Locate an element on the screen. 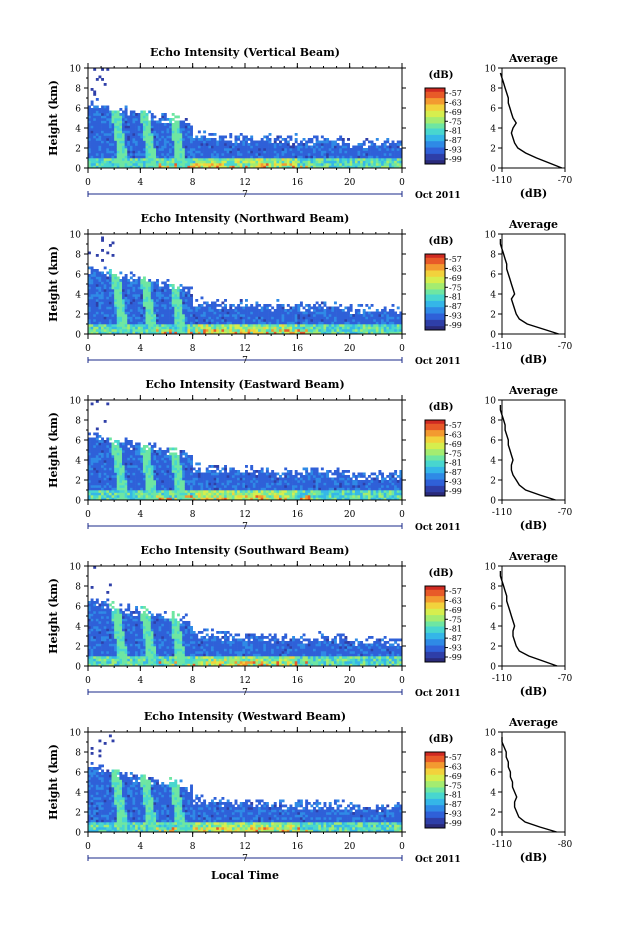 The image size is (621, 929). colorbar-segment is located at coordinates (435, 89).